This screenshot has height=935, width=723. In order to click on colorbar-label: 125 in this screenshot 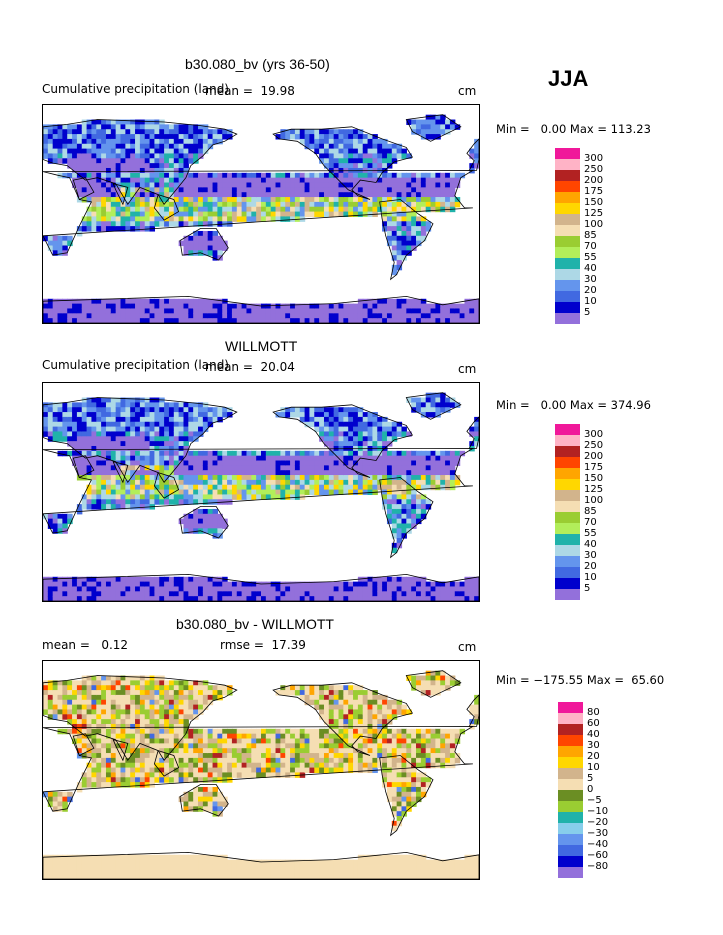, I will do `click(594, 489)`.